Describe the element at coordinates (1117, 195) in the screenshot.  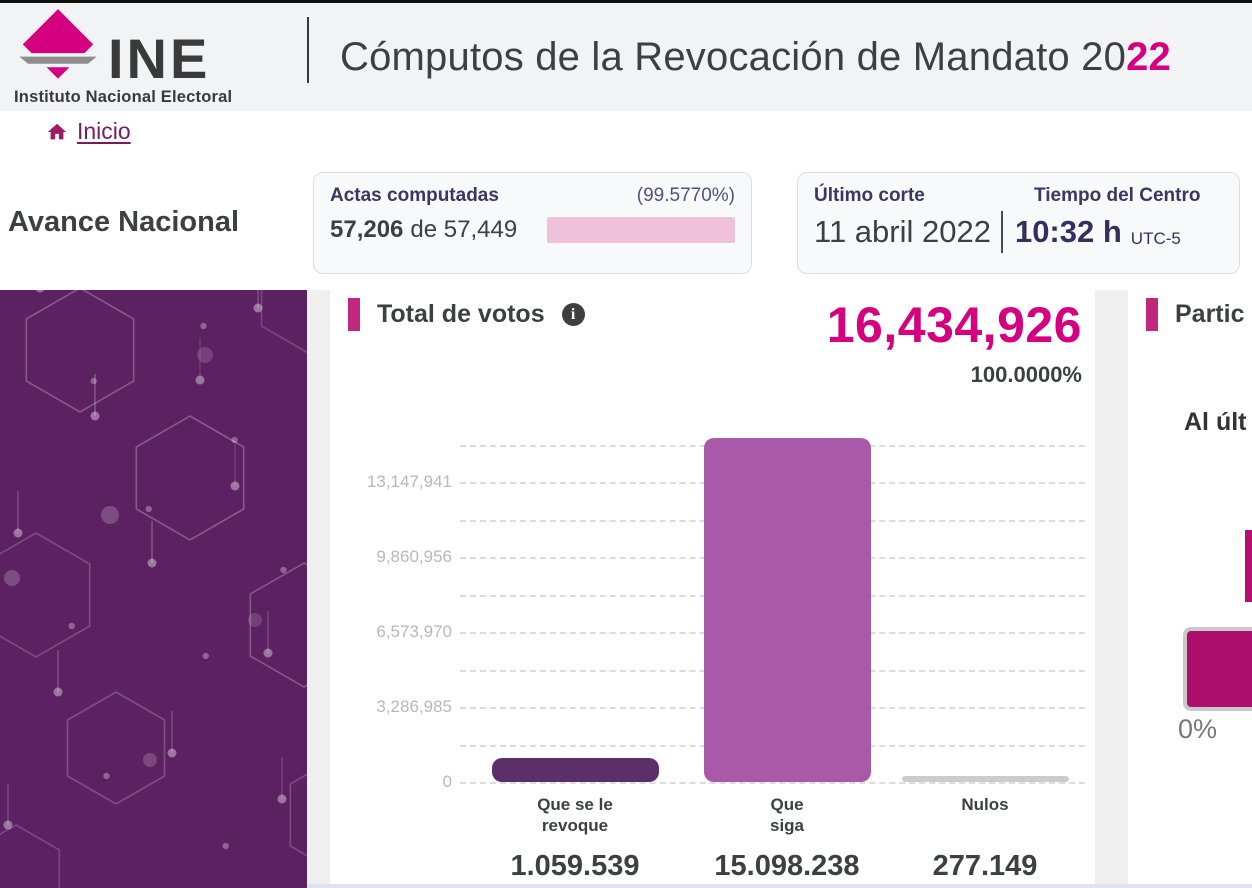
I see `timezone-label: Tiempo del Centro` at that location.